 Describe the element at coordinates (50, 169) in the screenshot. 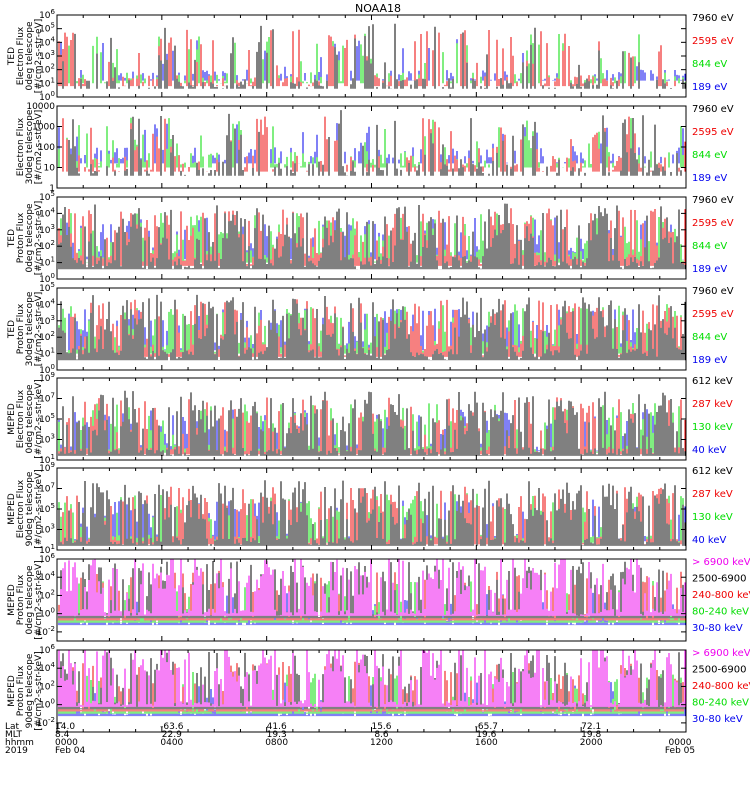

I see `y-tick-label: 10` at that location.